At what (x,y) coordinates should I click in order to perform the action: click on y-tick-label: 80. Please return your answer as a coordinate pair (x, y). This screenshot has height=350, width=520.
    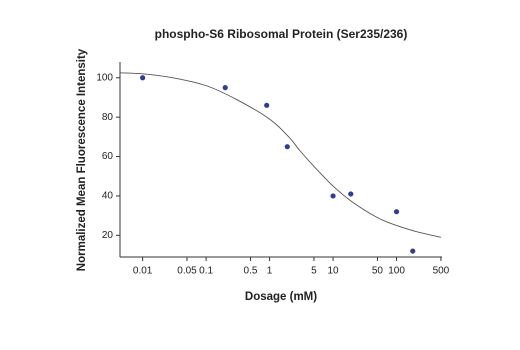
    Looking at the image, I should click on (108, 117).